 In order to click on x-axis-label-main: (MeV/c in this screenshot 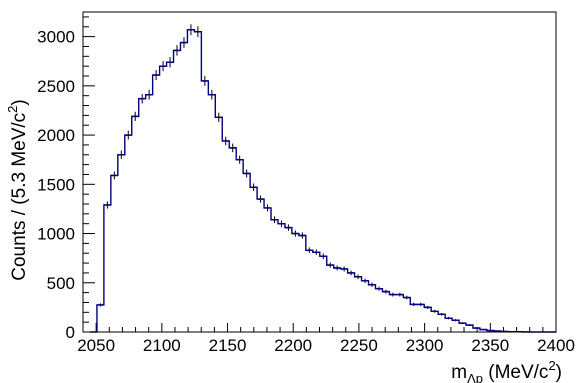, I will do `click(515, 372)`.